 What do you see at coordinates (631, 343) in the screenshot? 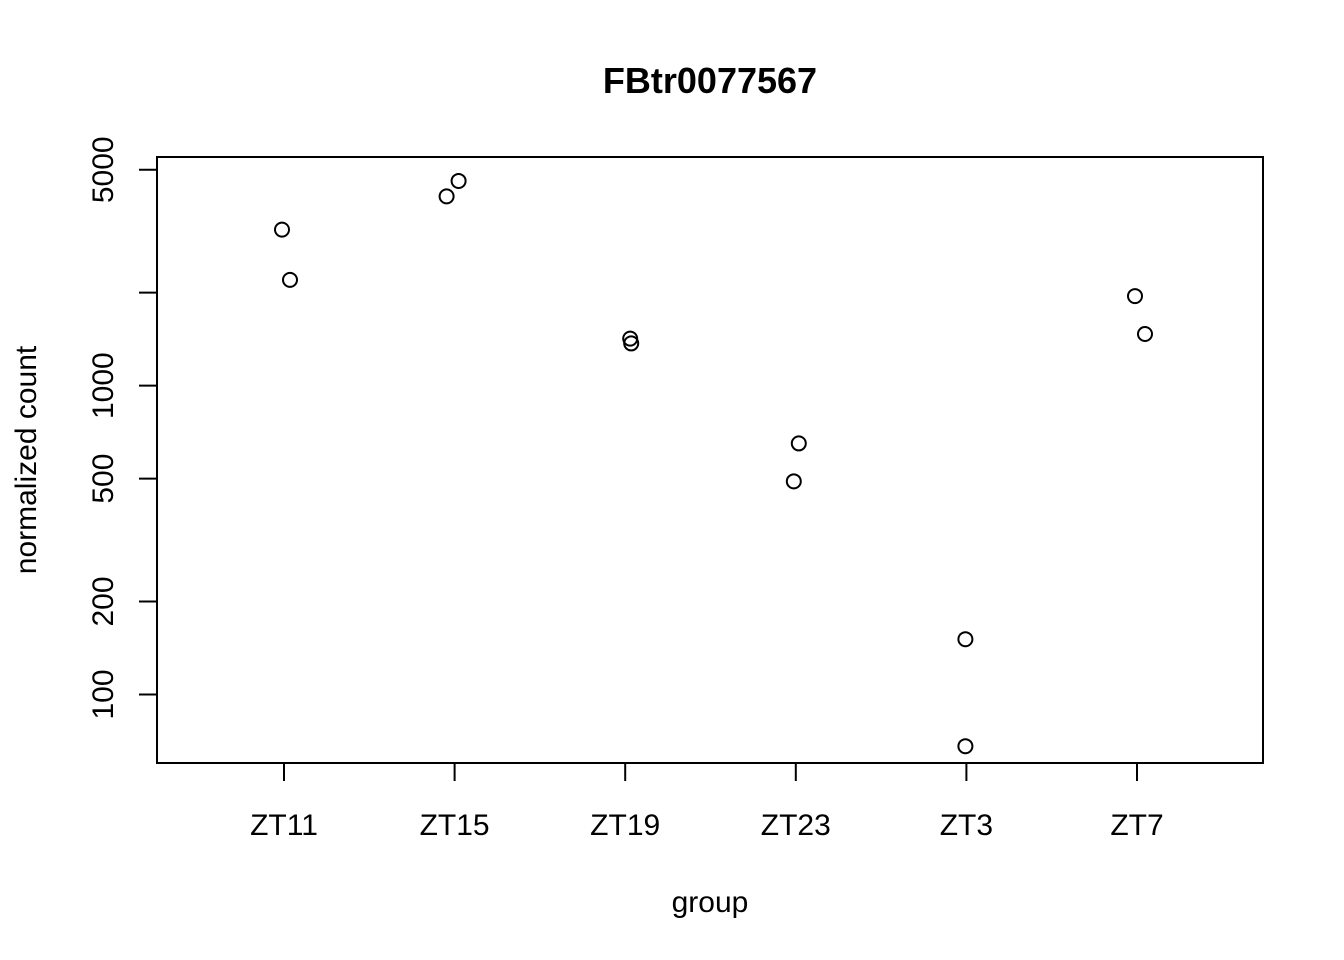
I see `data-point-zt19` at bounding box center [631, 343].